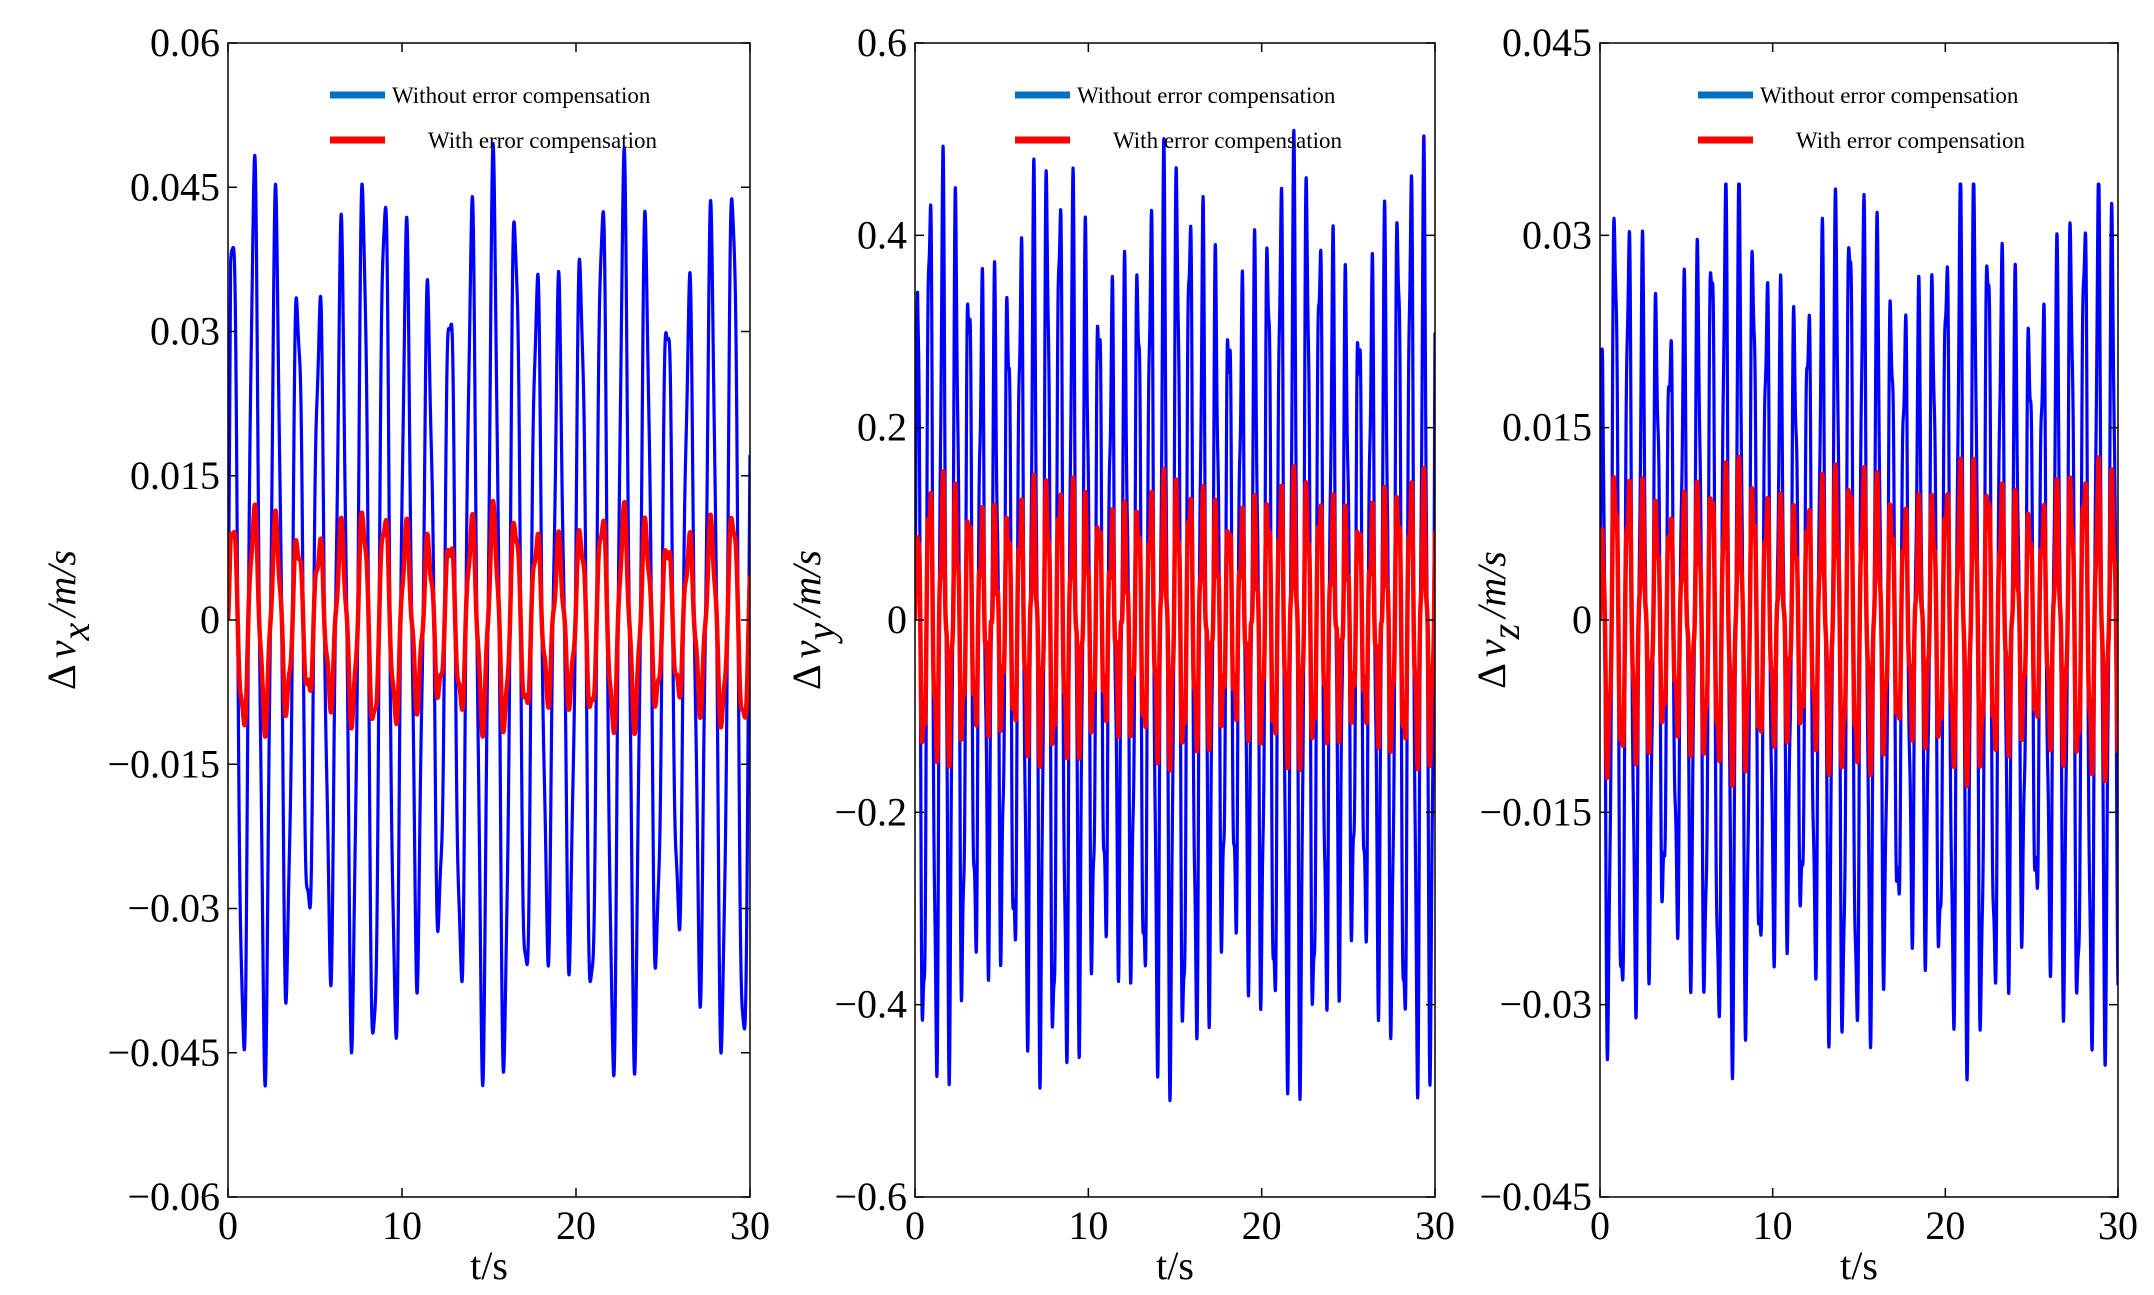  Describe the element at coordinates (813, 620) in the screenshot. I see `y-axis-label: Δvy/m/s` at that location.